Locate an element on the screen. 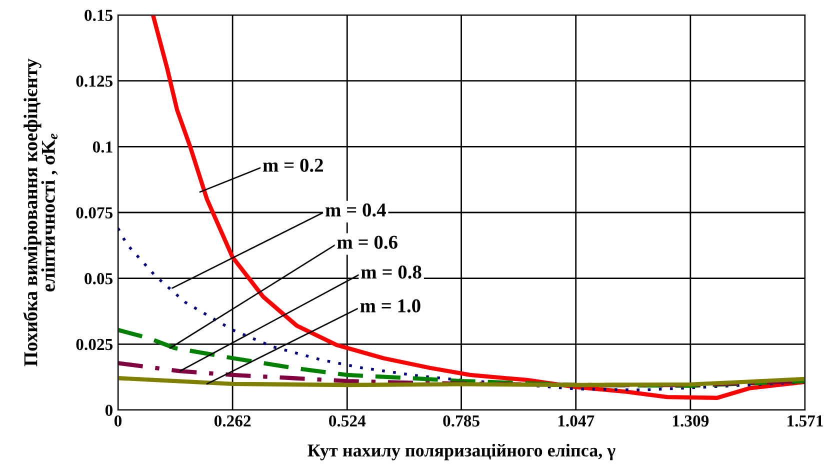  x-tick-label: 0.262 is located at coordinates (232, 421).